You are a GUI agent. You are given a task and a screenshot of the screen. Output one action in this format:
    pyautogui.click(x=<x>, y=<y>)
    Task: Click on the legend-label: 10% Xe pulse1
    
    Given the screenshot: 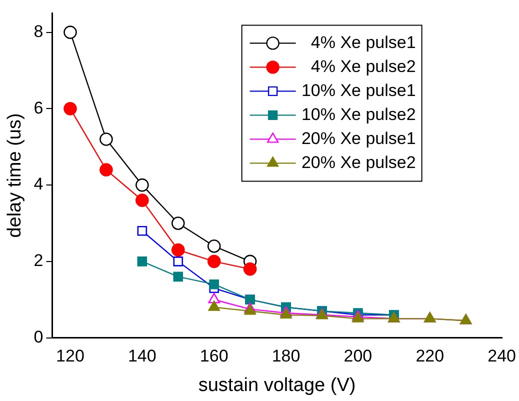 What is the action you would take?
    pyautogui.click(x=358, y=90)
    